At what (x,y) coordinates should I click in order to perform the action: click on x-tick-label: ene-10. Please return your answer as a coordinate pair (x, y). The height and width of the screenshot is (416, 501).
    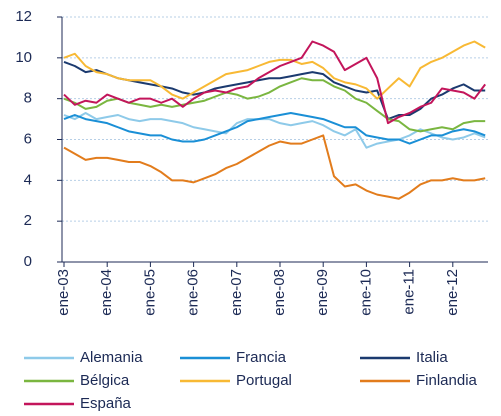
    Looking at the image, I should click on (365, 292).